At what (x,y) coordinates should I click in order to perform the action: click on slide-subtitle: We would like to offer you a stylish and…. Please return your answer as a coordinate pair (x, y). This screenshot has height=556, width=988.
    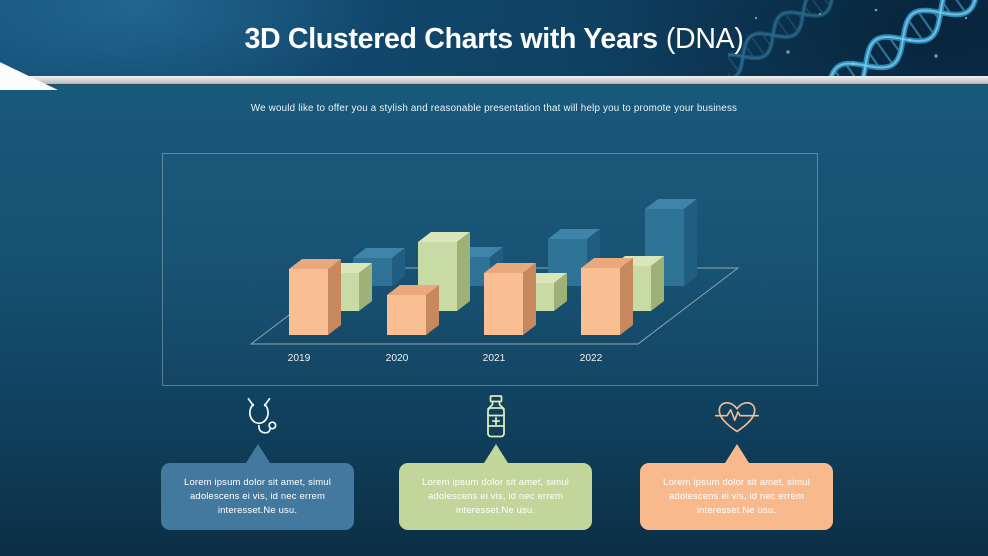
    Looking at the image, I should click on (494, 108).